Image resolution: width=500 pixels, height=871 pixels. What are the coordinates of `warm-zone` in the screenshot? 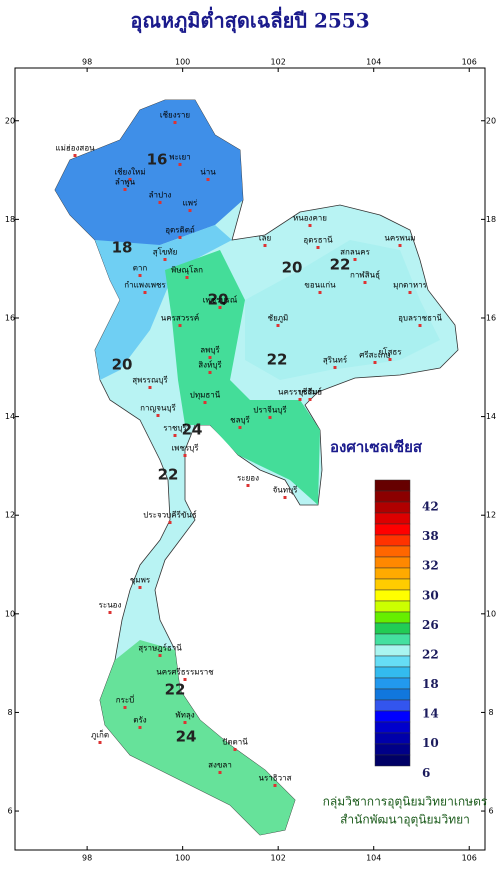 It's located at (242, 377).